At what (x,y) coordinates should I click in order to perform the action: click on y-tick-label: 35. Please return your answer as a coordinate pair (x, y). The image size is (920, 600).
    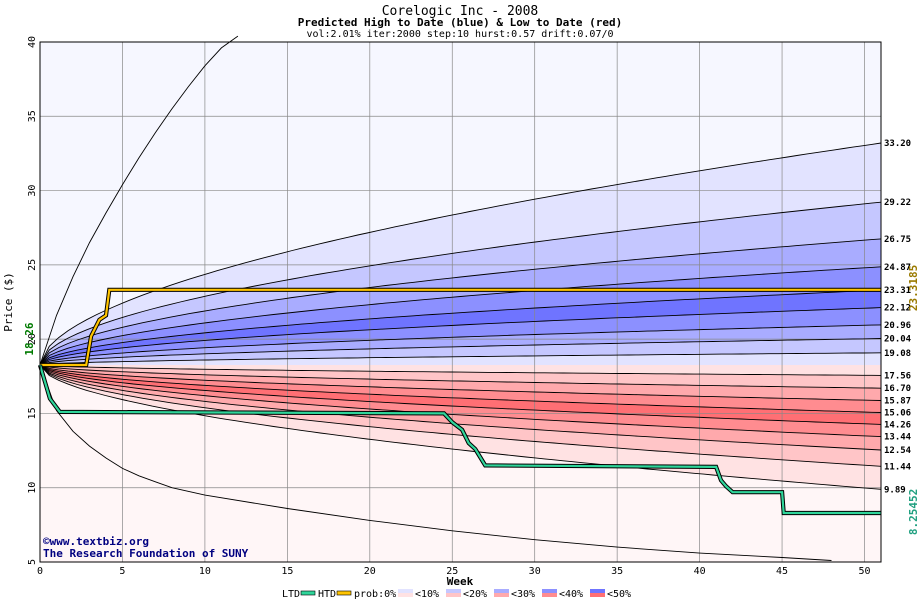
    Looking at the image, I should click on (32, 116).